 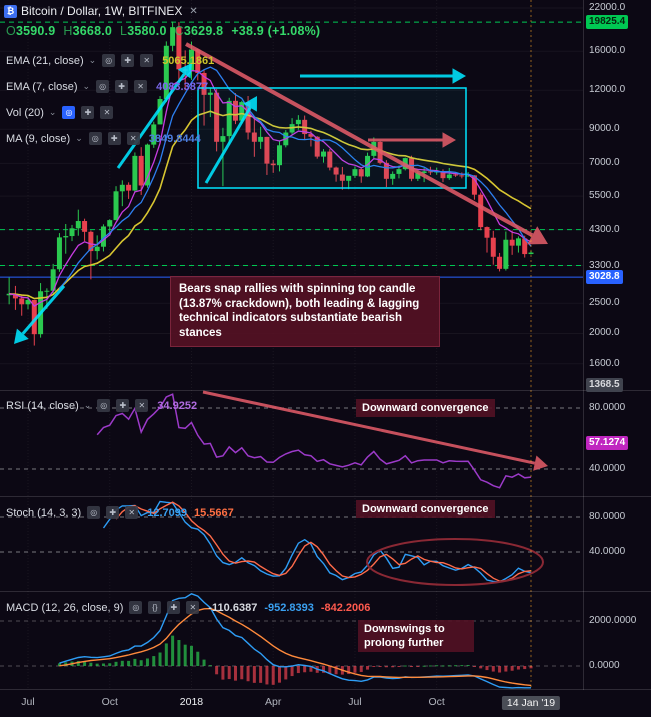 What do you see at coordinates (44, 512) in the screenshot?
I see `indicator-label: Stoch (14, 3, 3)` at bounding box center [44, 512].